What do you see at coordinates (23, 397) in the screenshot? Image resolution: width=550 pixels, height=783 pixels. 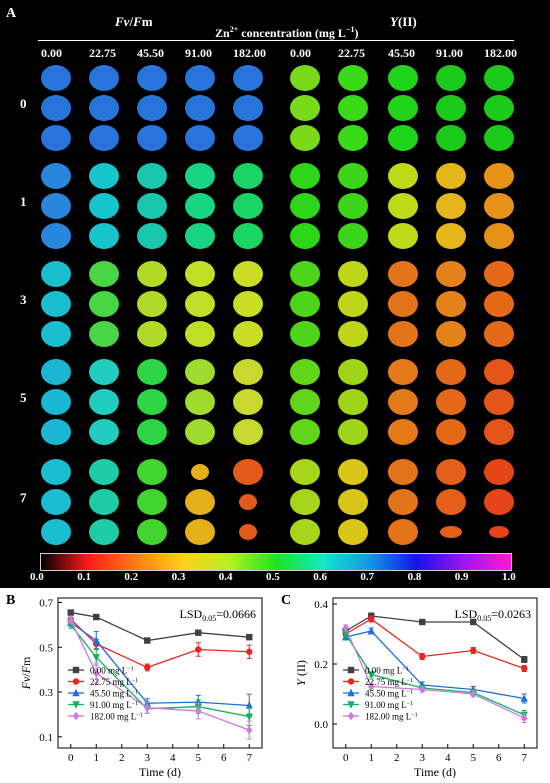 I see `day-label-5: 5` at bounding box center [23, 397].